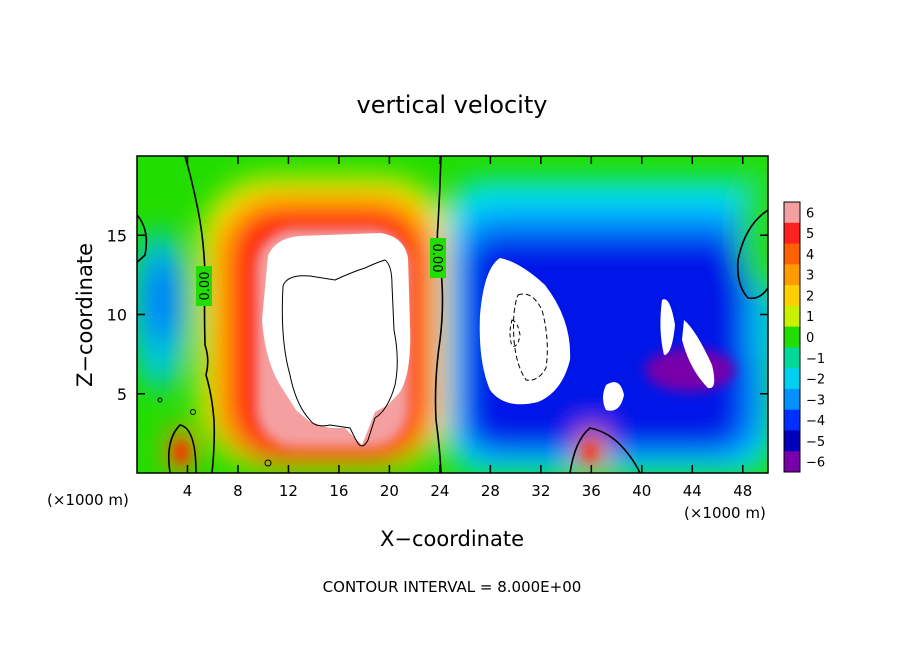 This screenshot has height=654, width=904. What do you see at coordinates (692, 491) in the screenshot?
I see `x-tick-label: 44` at bounding box center [692, 491].